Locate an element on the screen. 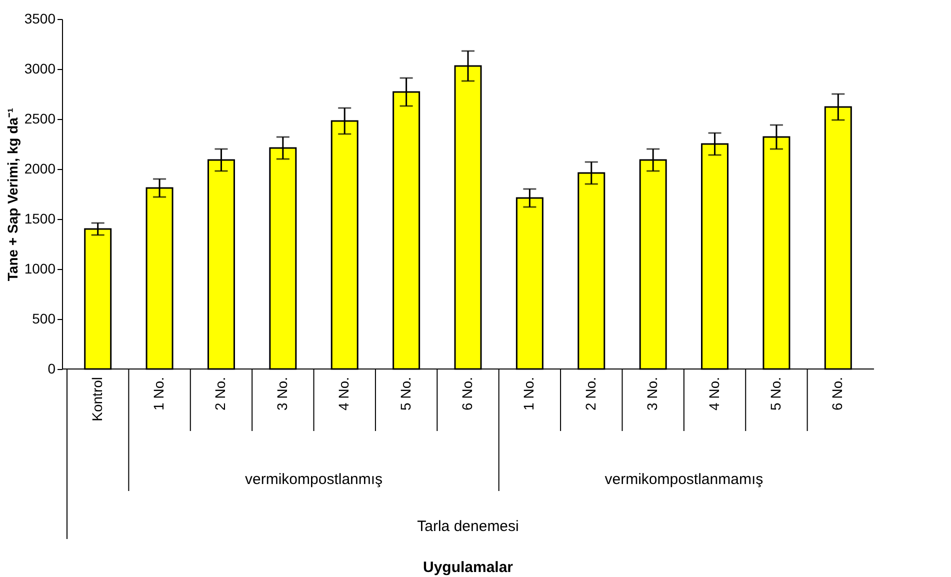 The image size is (951, 577). y-tick-label: 1500 is located at coordinates (40, 218).